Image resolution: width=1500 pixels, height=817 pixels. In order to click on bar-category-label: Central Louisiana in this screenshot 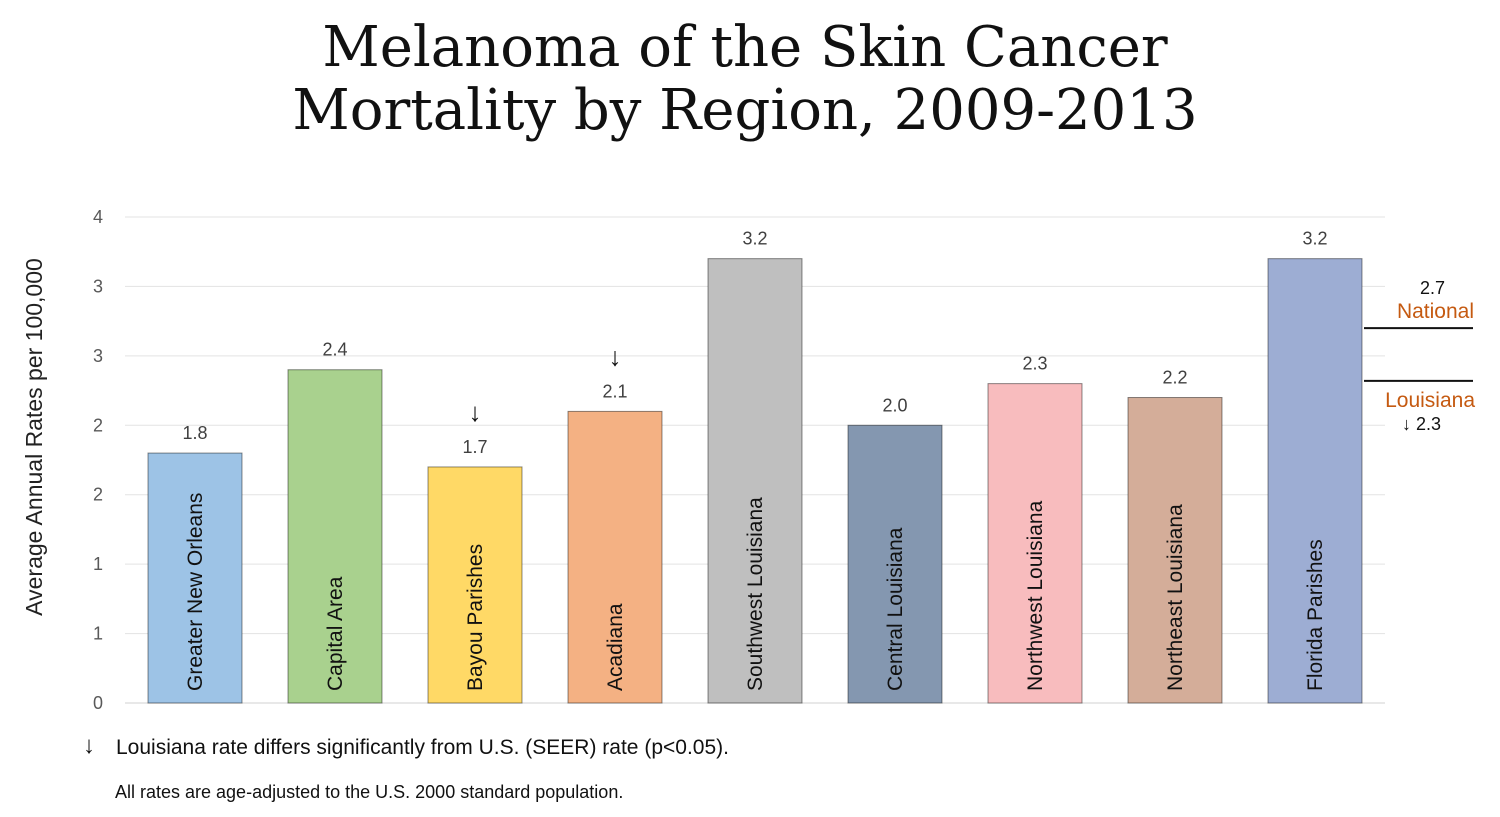, I will do `click(895, 609)`.